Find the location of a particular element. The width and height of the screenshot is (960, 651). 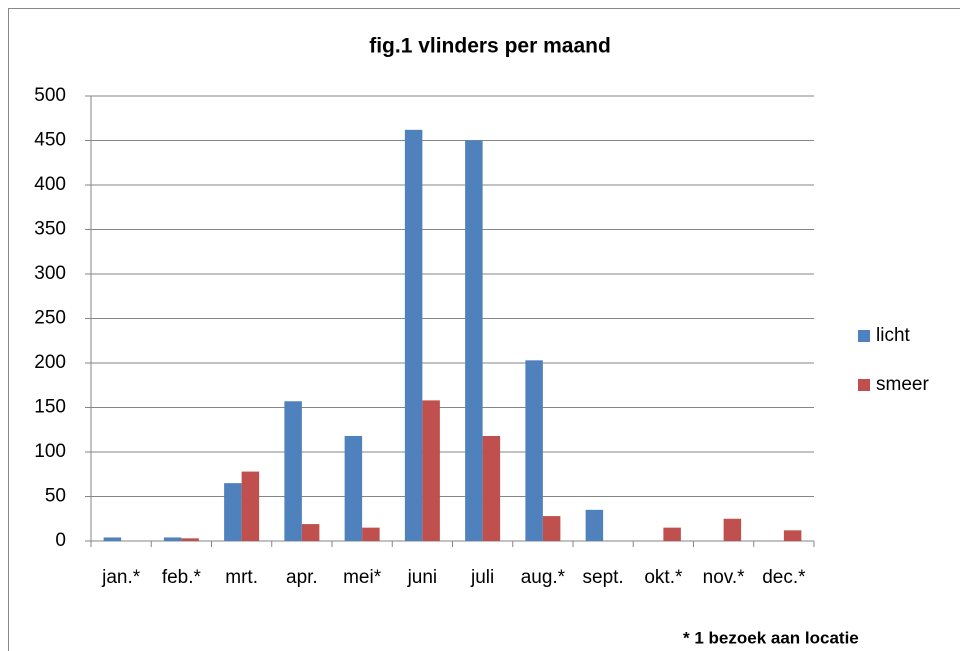

y-tick-label: 100 is located at coordinates (50, 451).